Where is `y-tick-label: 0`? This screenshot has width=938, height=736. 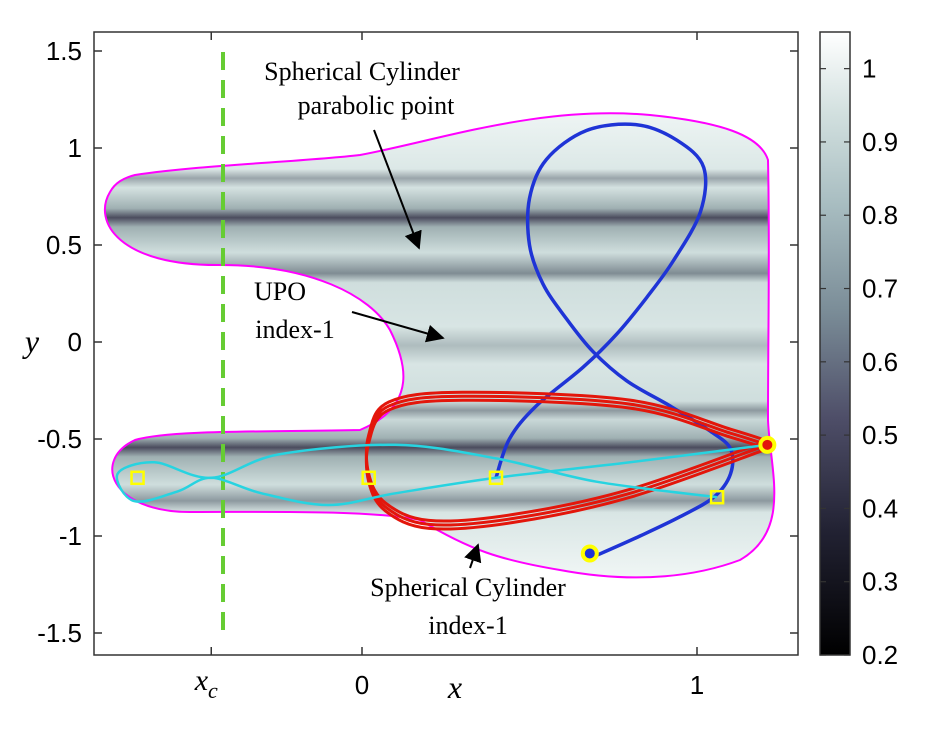
y-tick-label: 0 is located at coordinates (75, 342).